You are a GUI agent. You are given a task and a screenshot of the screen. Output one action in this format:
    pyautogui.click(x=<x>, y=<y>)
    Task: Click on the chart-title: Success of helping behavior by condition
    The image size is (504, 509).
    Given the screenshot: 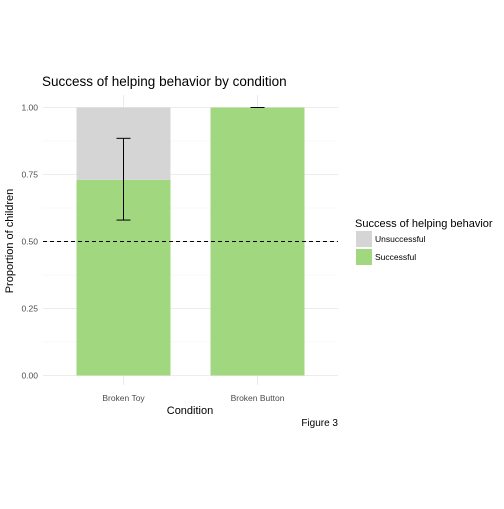 What is the action you would take?
    pyautogui.click(x=164, y=81)
    